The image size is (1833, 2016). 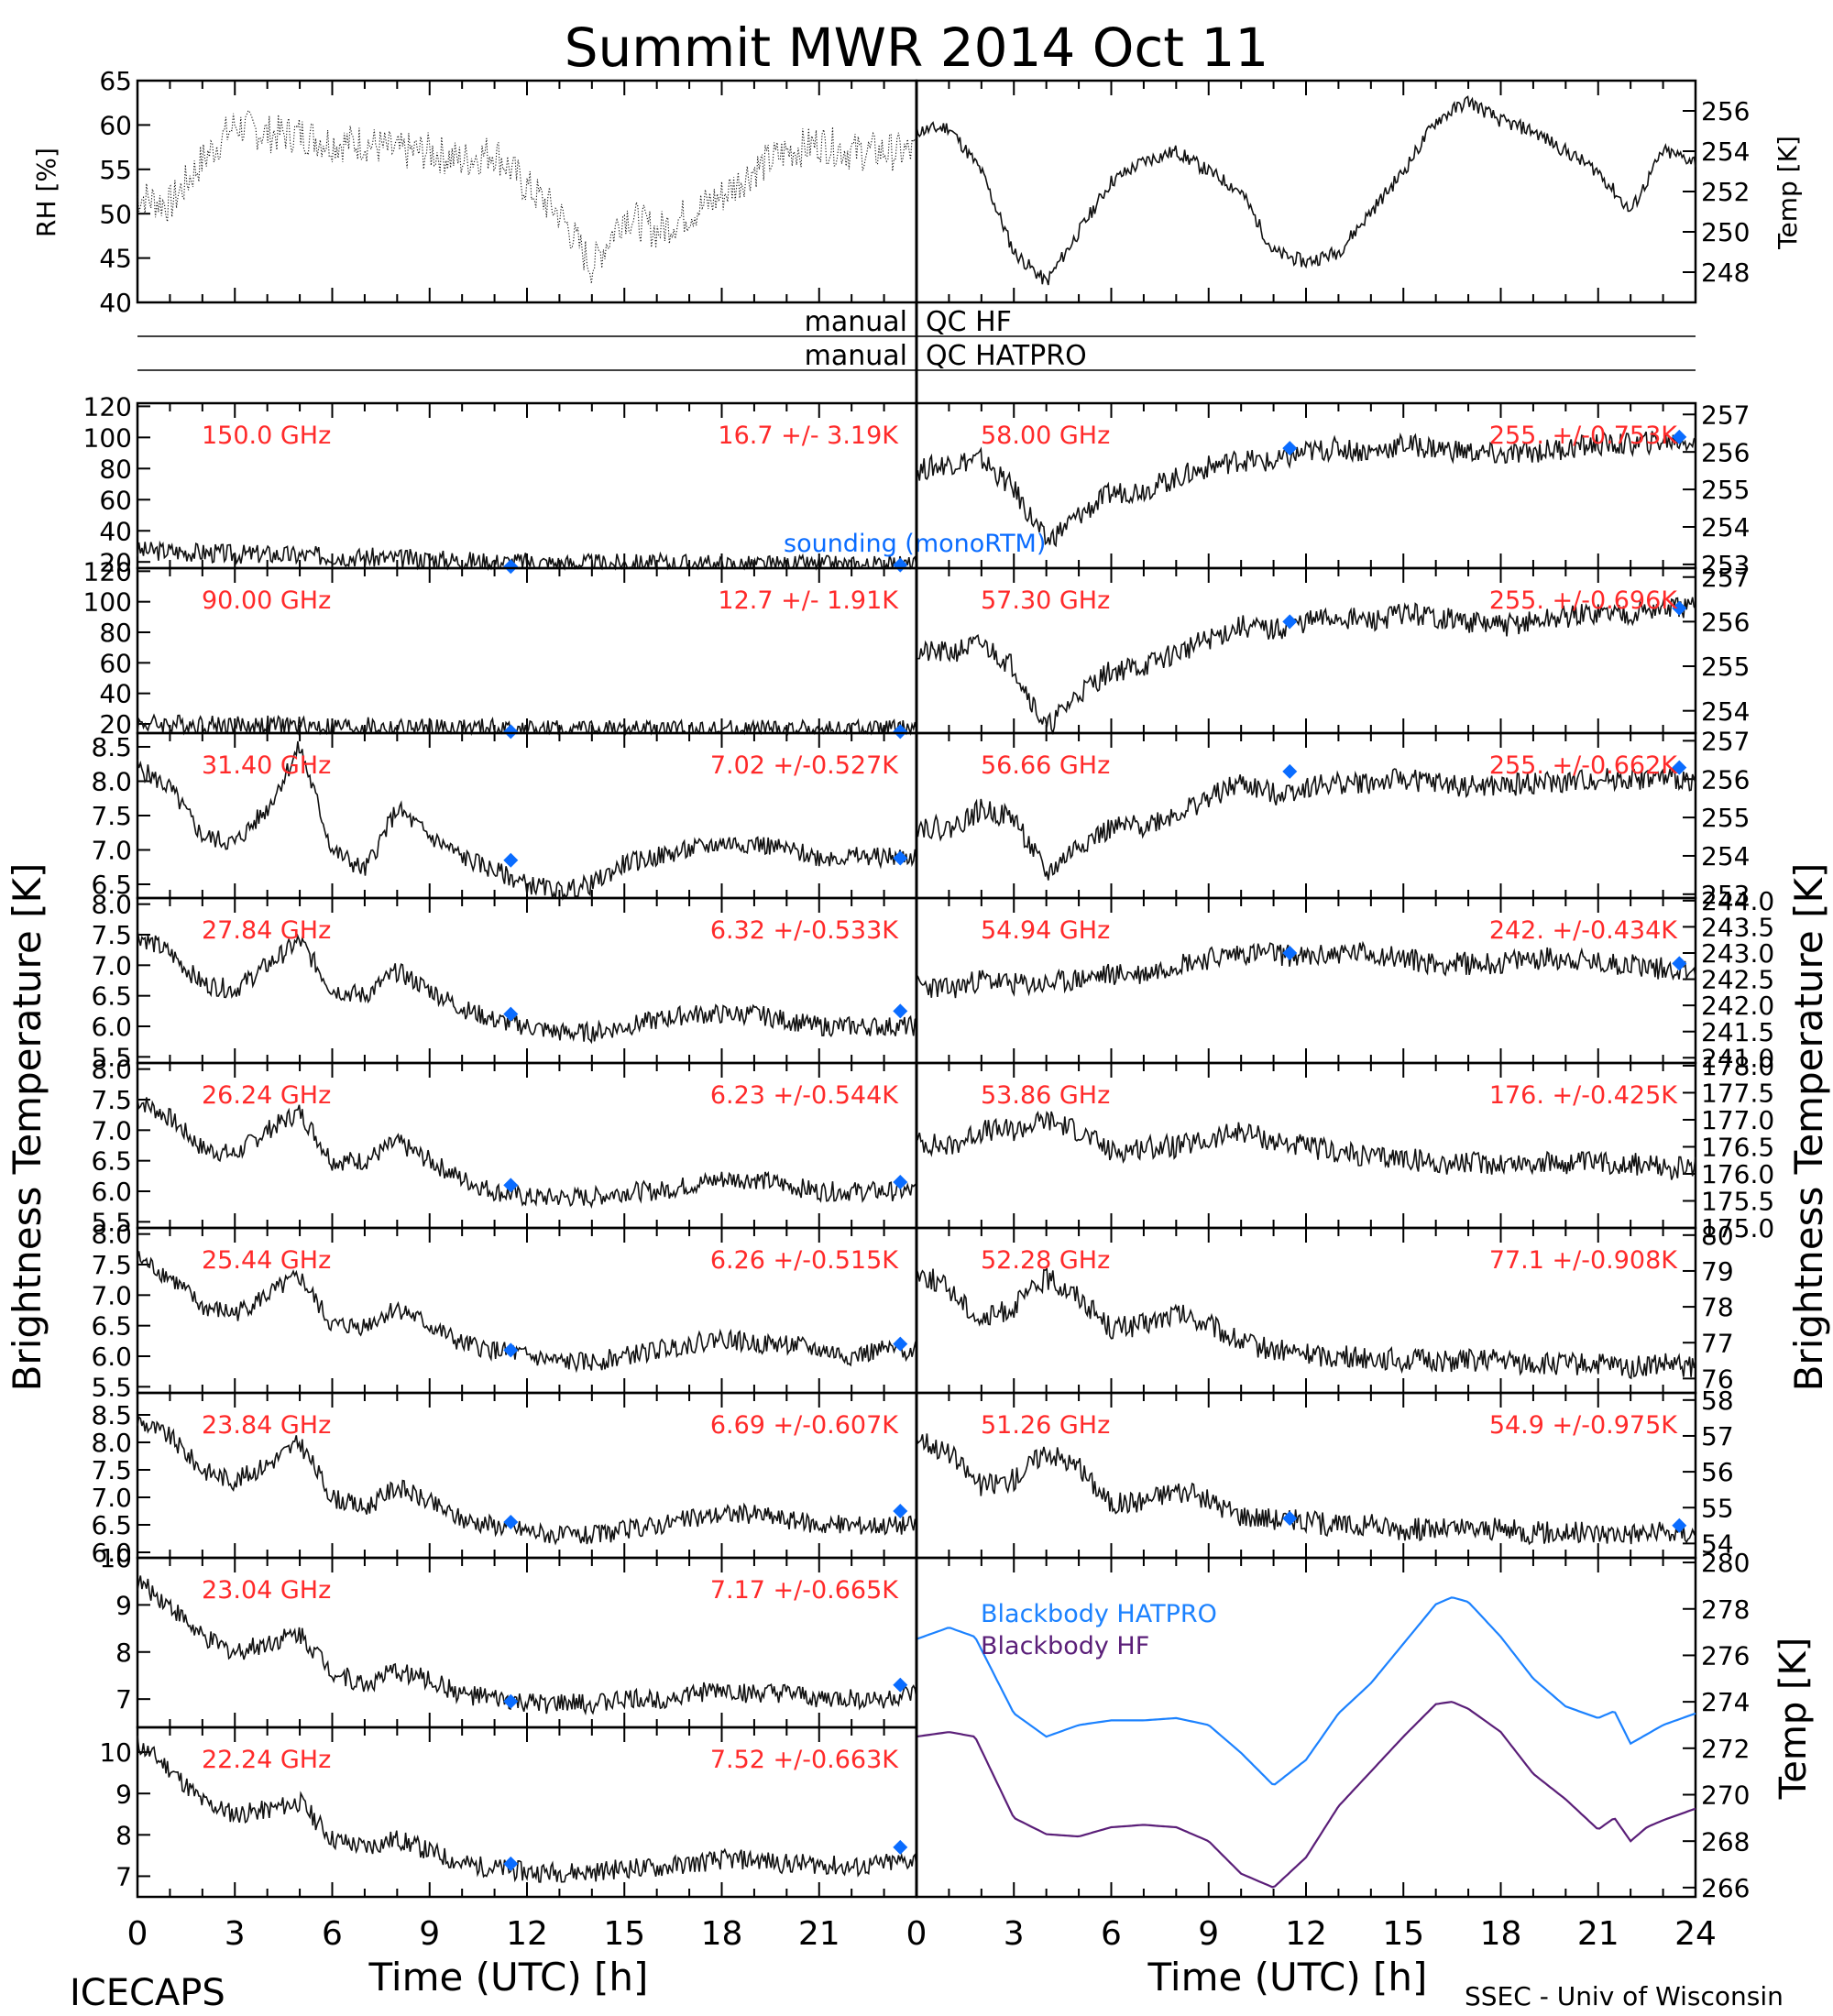 What do you see at coordinates (1717, 1401) in the screenshot?
I see `y-tick-label: 58` at bounding box center [1717, 1401].